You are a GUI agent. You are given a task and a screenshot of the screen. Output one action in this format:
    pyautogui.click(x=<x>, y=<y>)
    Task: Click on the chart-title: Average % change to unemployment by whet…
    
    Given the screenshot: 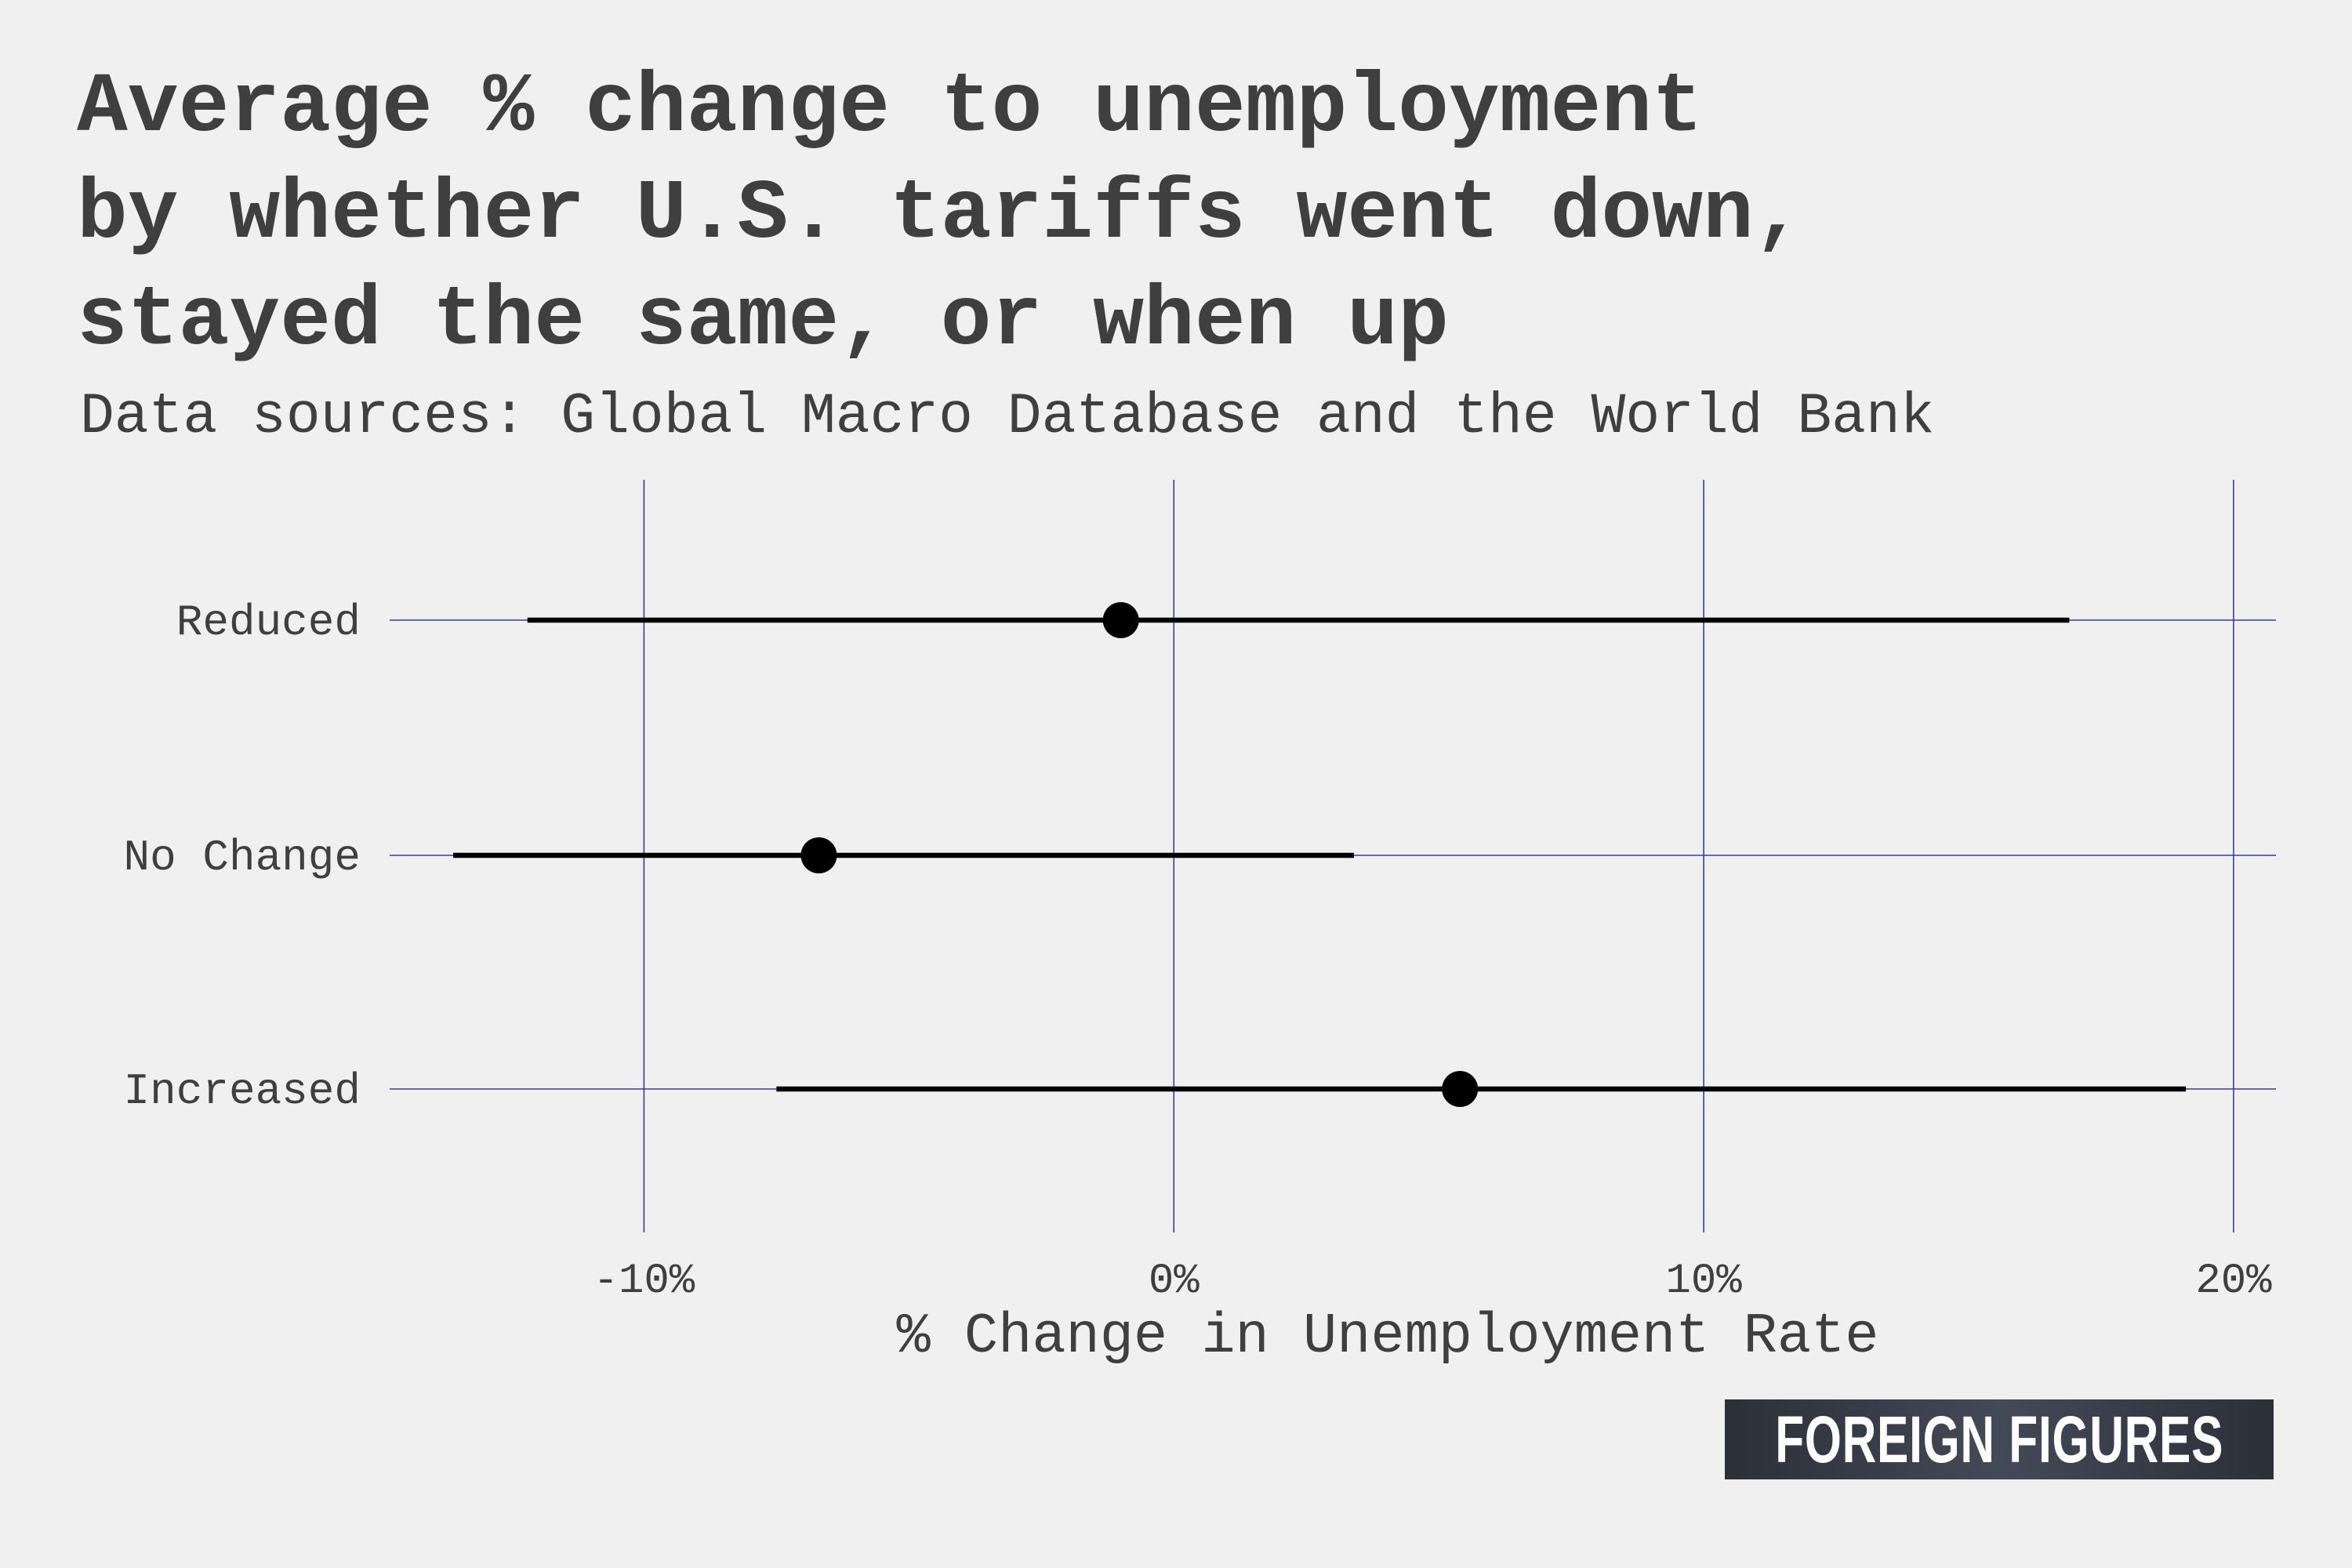 What is the action you would take?
    pyautogui.click(x=941, y=214)
    